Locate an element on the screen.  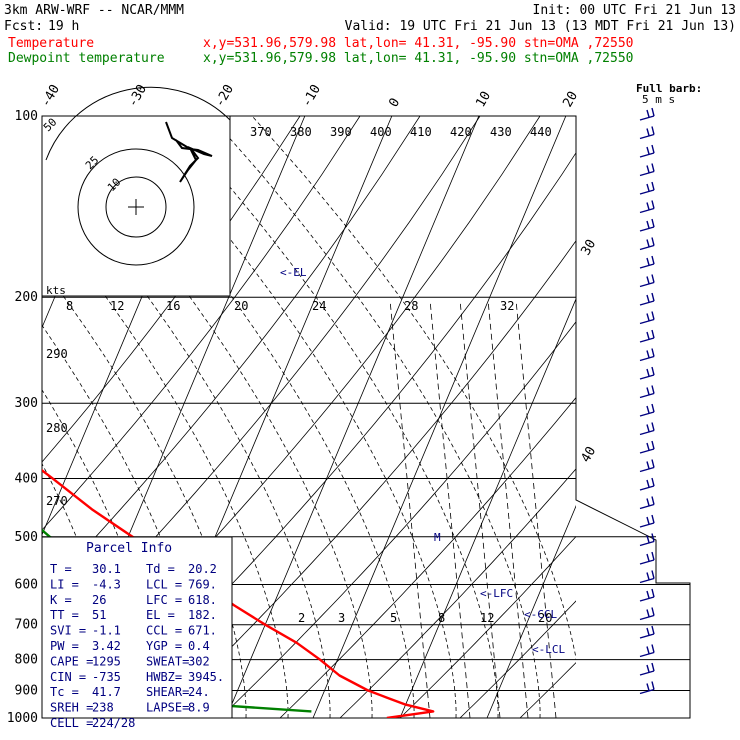
isotherm-label-20: 20 is located at coordinates (570, 99).